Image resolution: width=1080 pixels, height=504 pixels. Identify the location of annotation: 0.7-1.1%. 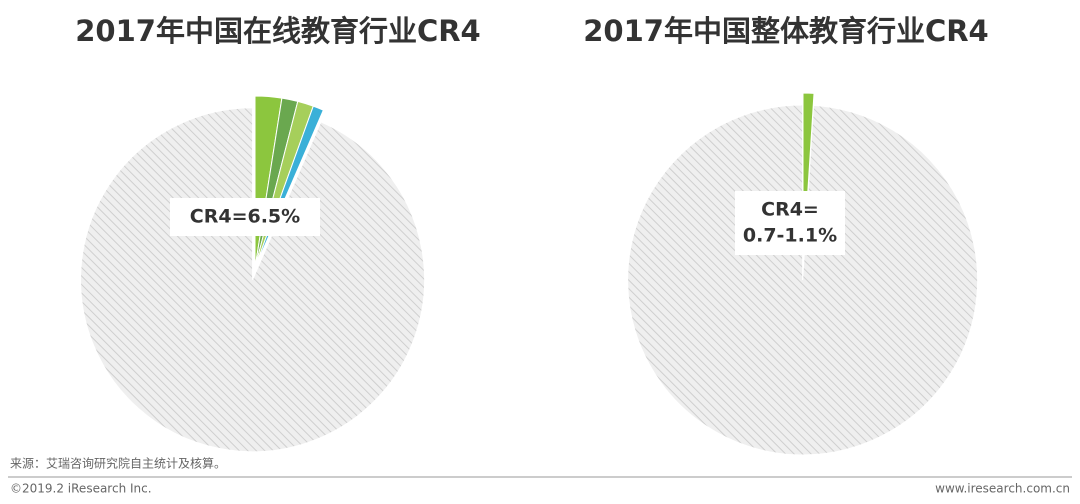
(790, 236).